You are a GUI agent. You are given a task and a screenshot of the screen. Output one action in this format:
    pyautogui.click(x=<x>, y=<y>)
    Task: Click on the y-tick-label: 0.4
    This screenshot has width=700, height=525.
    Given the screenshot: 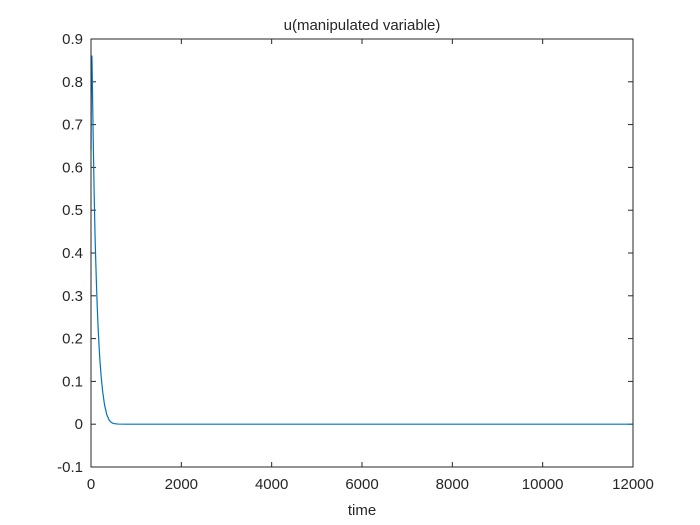 What is the action you would take?
    pyautogui.click(x=72, y=253)
    